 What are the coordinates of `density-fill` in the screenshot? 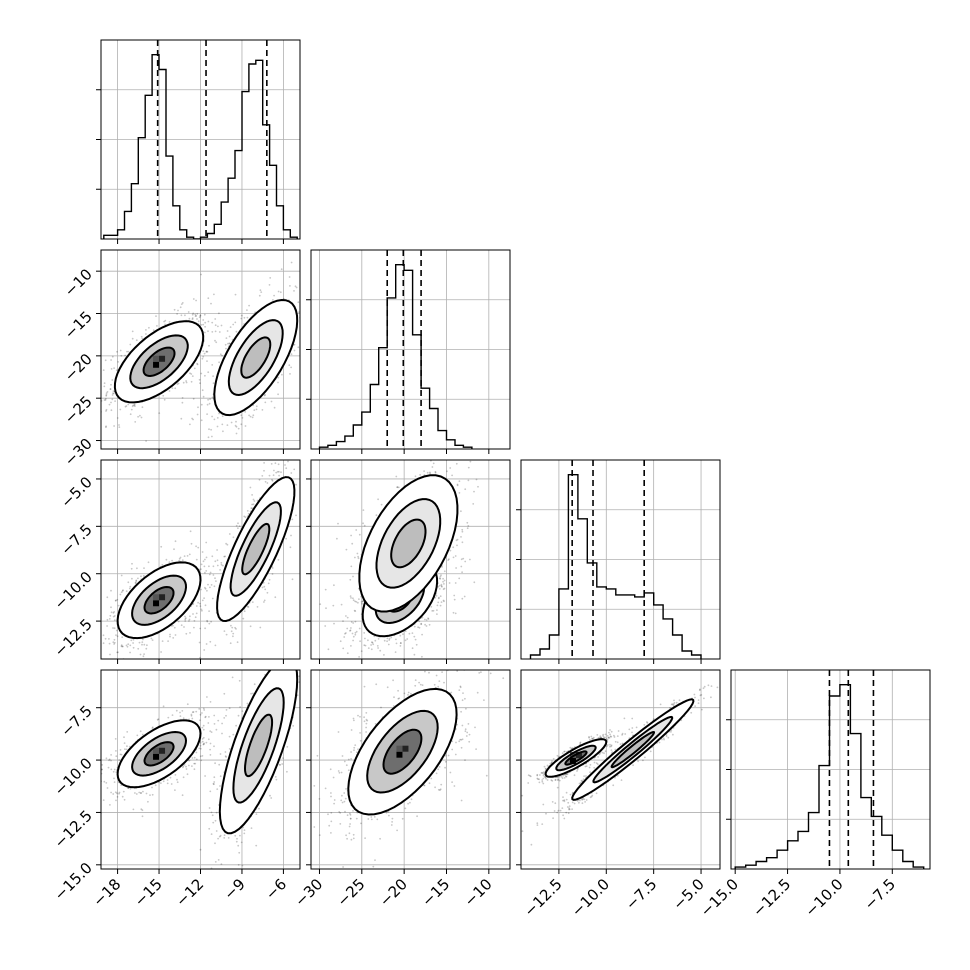 It's located at (256, 549).